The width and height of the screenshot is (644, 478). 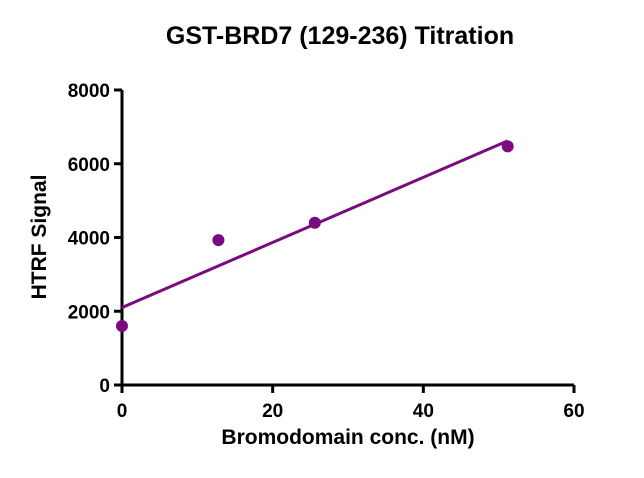 What do you see at coordinates (89, 165) in the screenshot?
I see `y-tick-label: 6000` at bounding box center [89, 165].